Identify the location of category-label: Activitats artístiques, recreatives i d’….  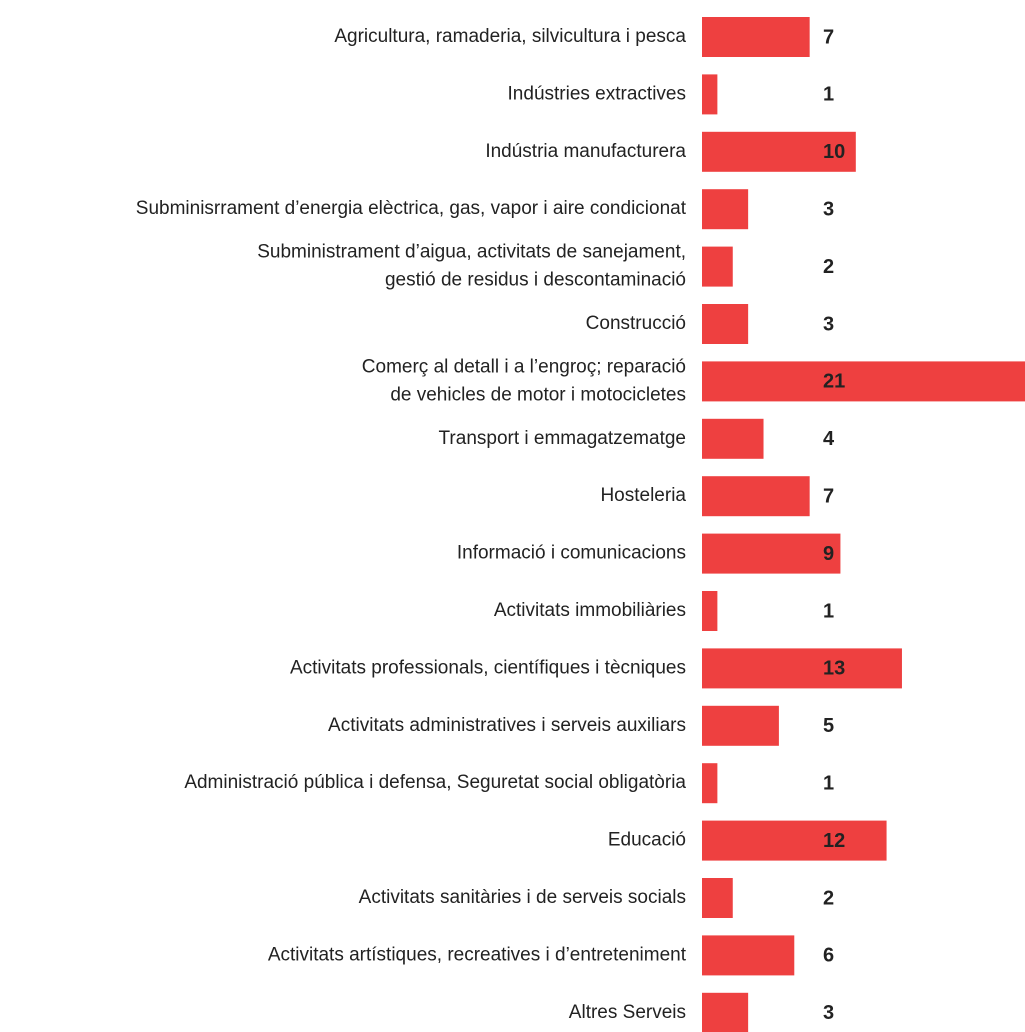
(477, 954).